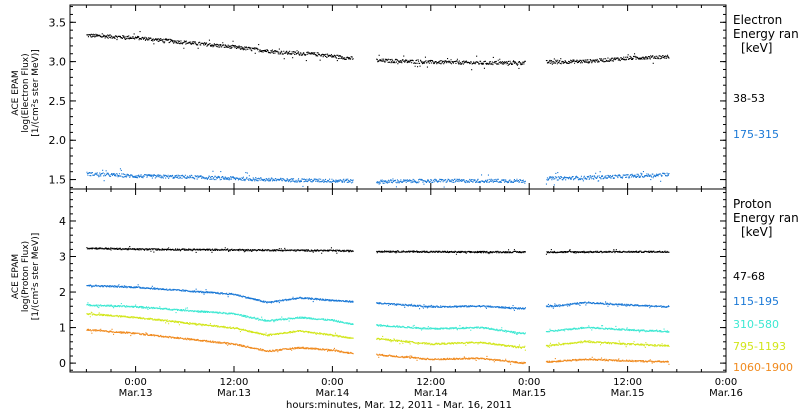  I want to click on series-proton-1060-1900, so click(378, 346).